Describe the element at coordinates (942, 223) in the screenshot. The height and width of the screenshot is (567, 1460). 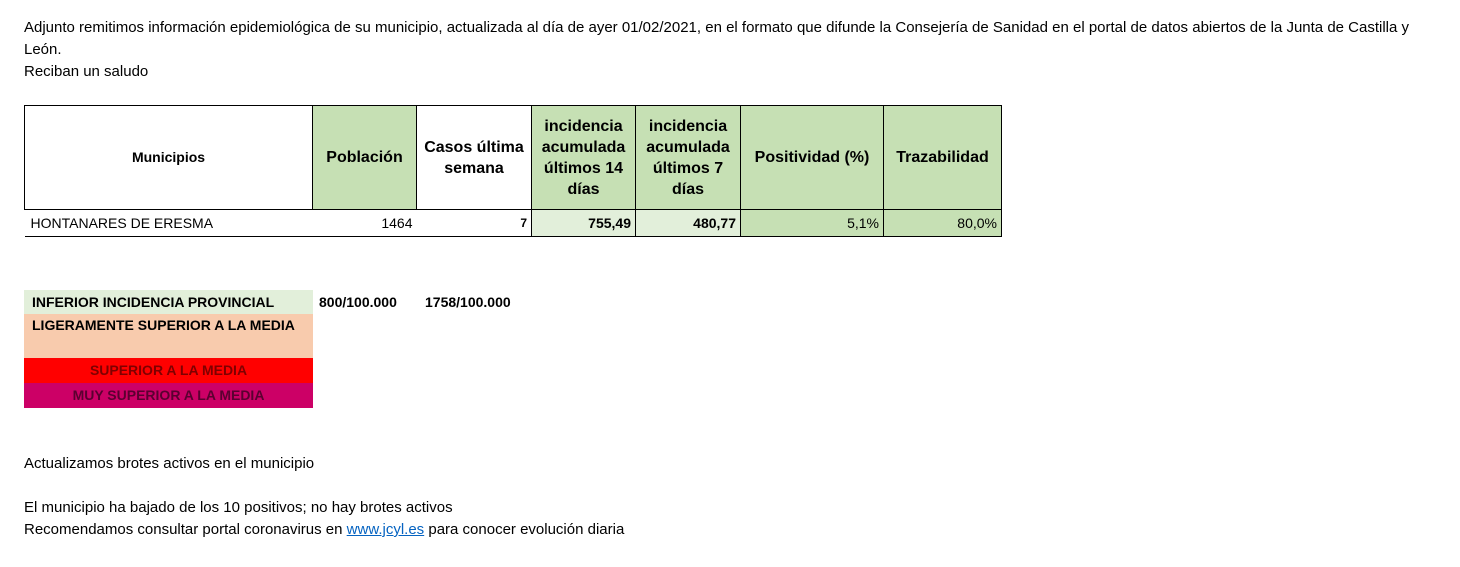
I see `cell-trazabilidad: 80,0%` at that location.